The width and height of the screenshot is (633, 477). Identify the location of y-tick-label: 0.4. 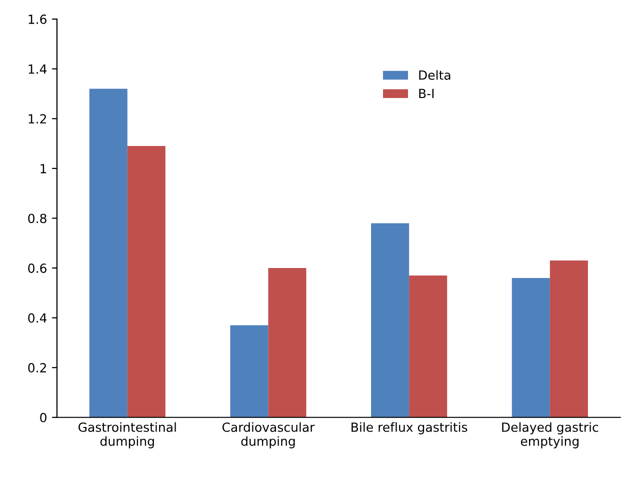
(37, 318).